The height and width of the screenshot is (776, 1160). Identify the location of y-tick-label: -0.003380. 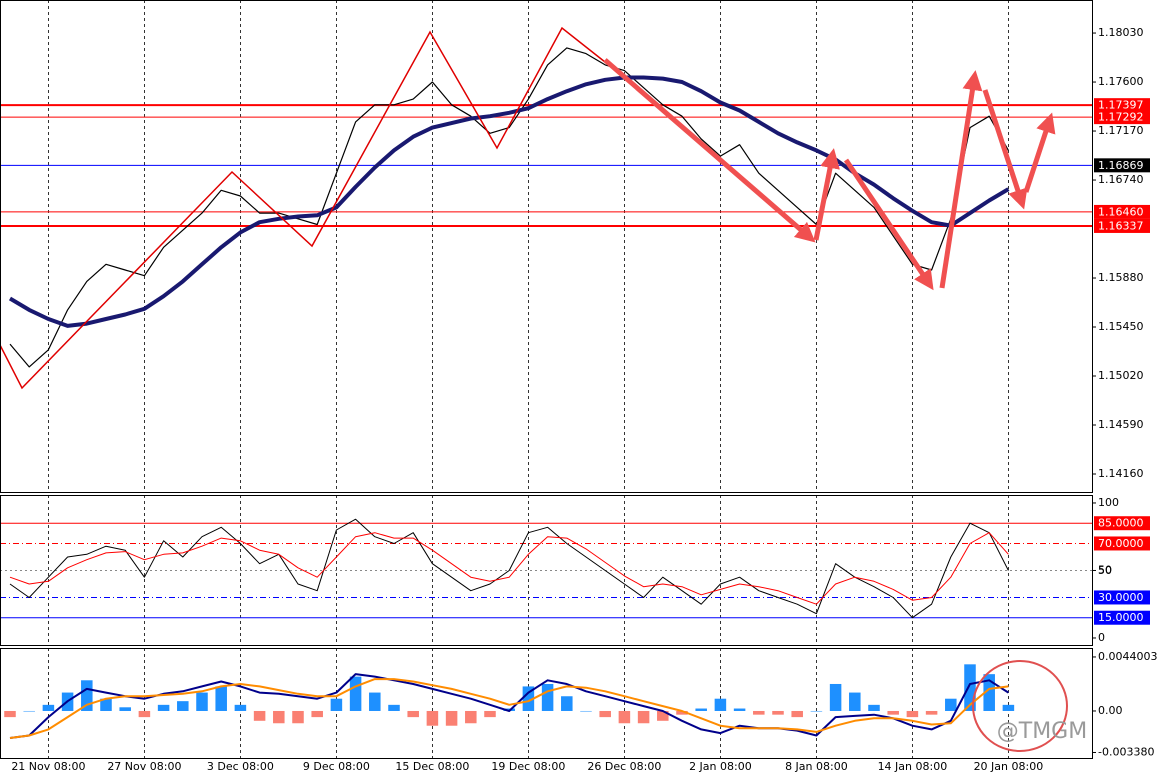
(1126, 751).